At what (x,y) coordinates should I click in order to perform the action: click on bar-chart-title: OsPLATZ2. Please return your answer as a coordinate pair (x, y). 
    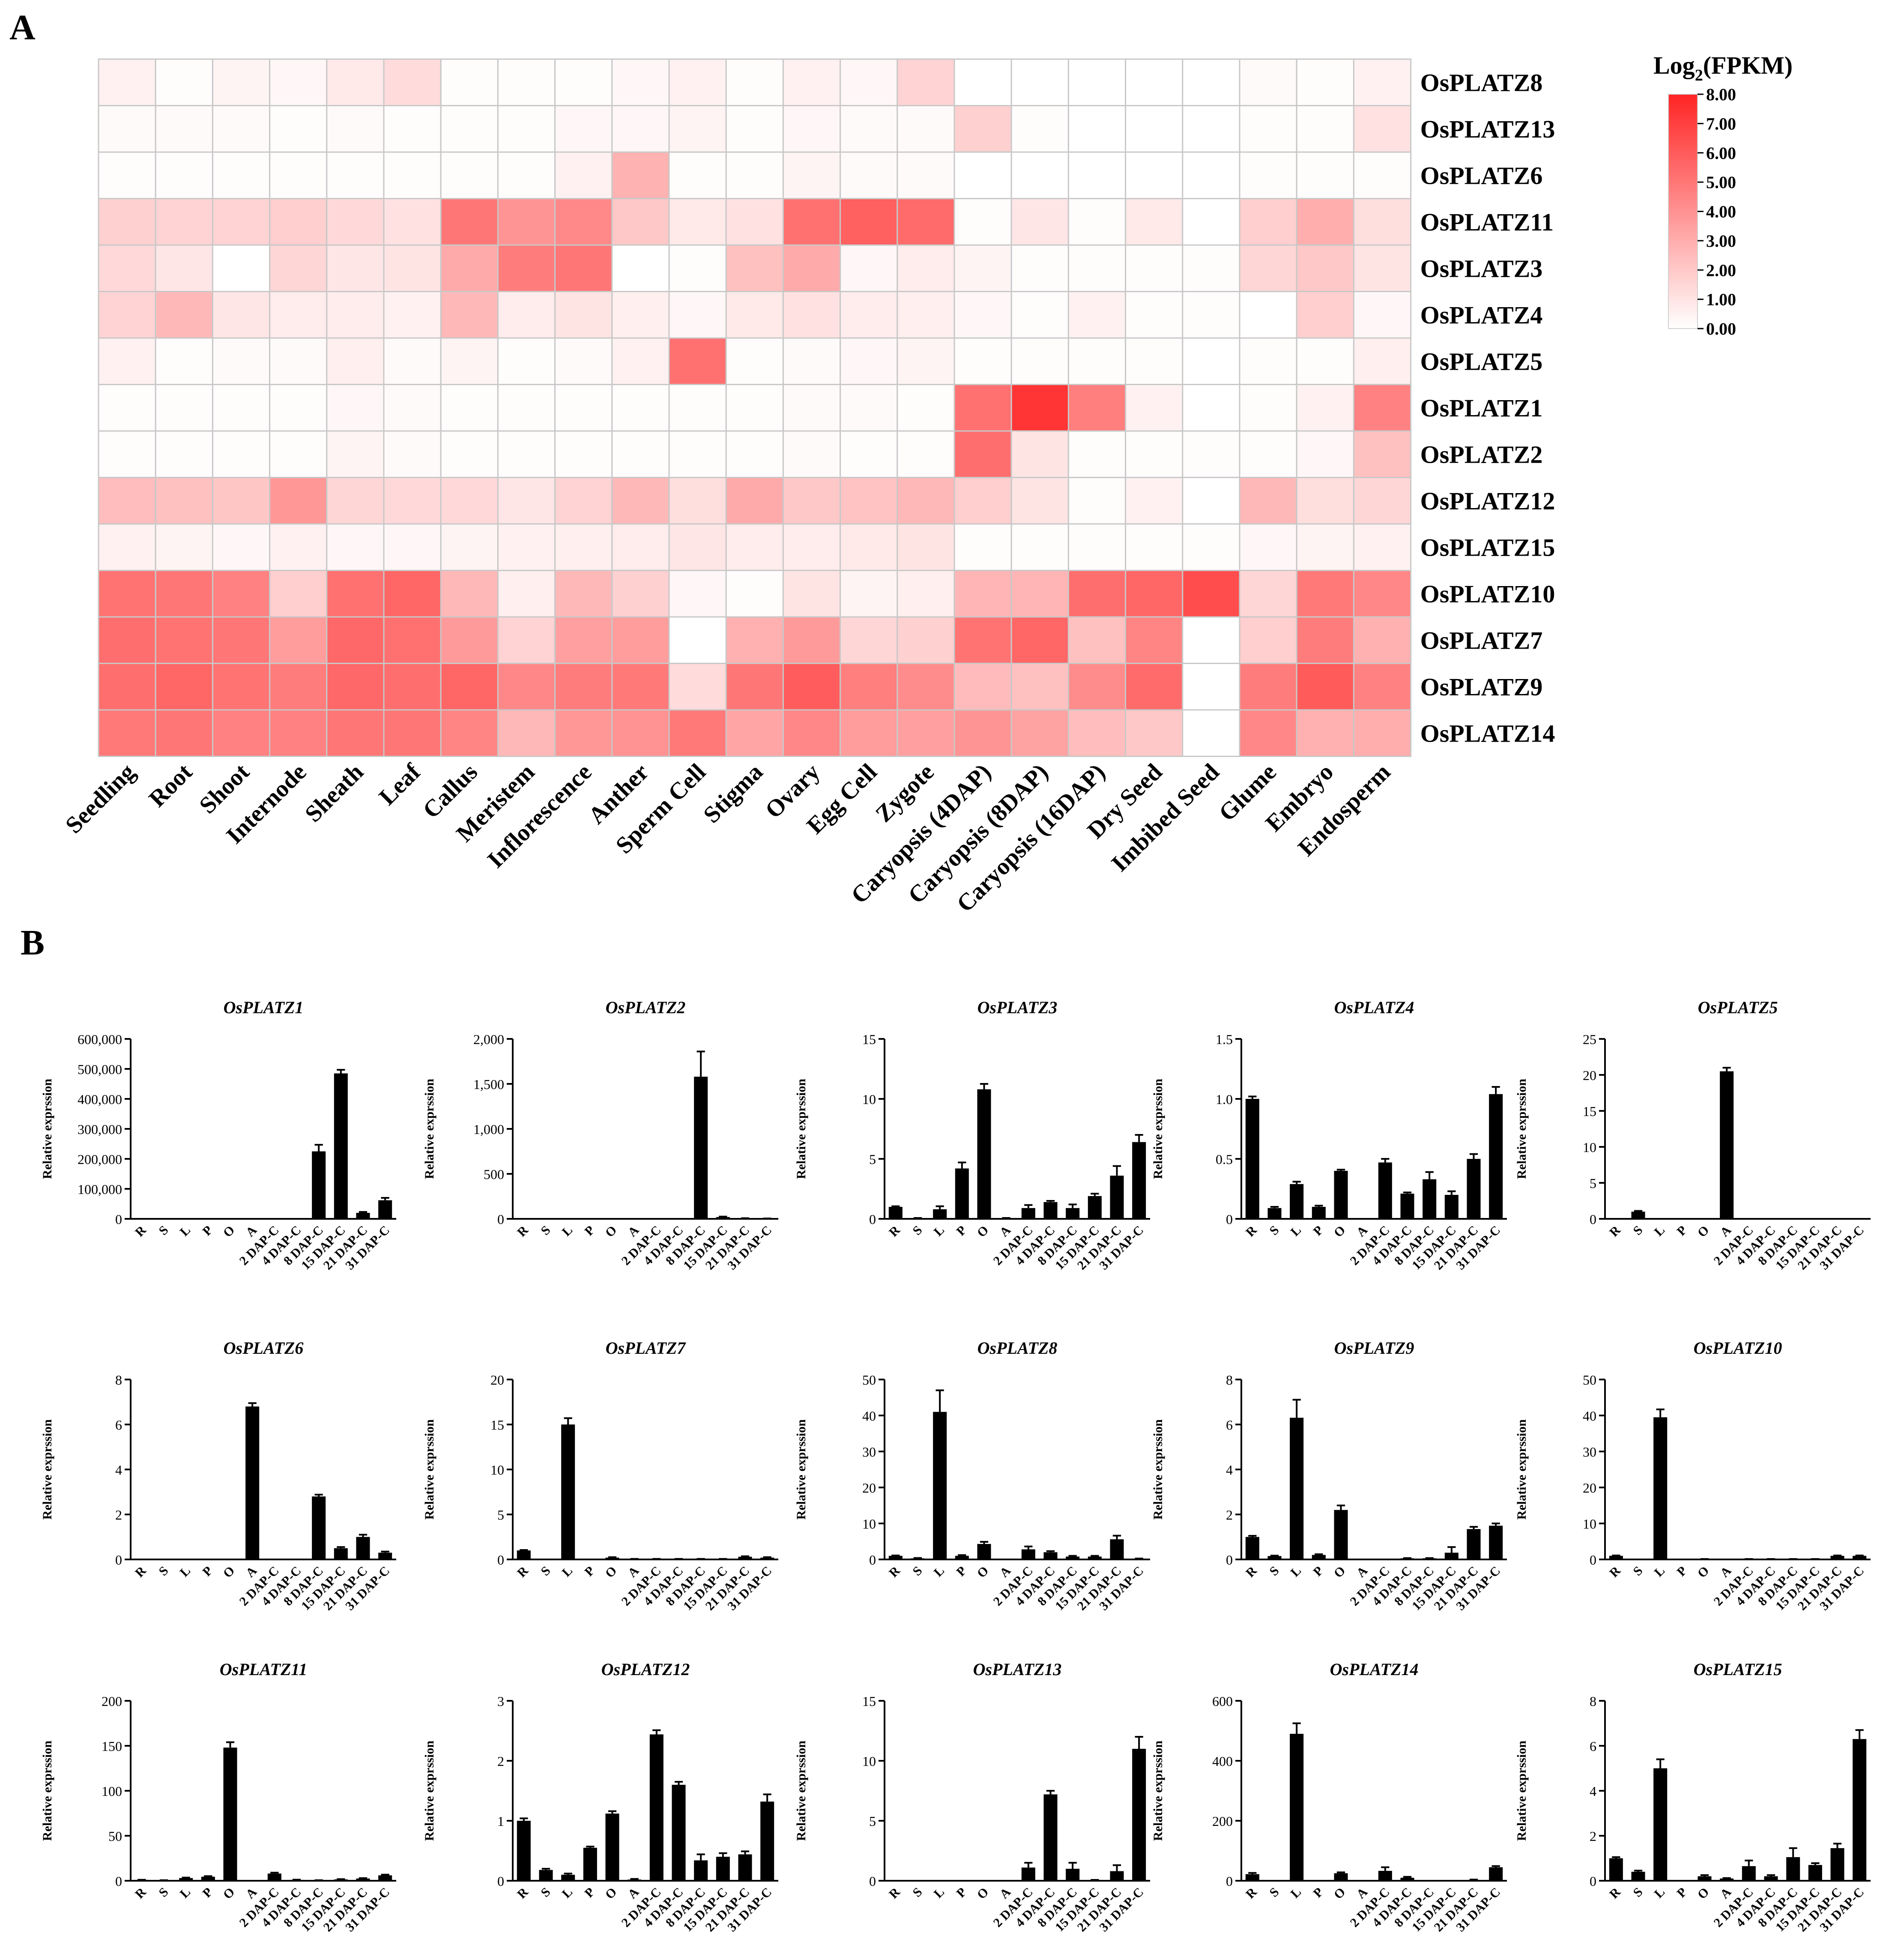
    Looking at the image, I should click on (646, 1008).